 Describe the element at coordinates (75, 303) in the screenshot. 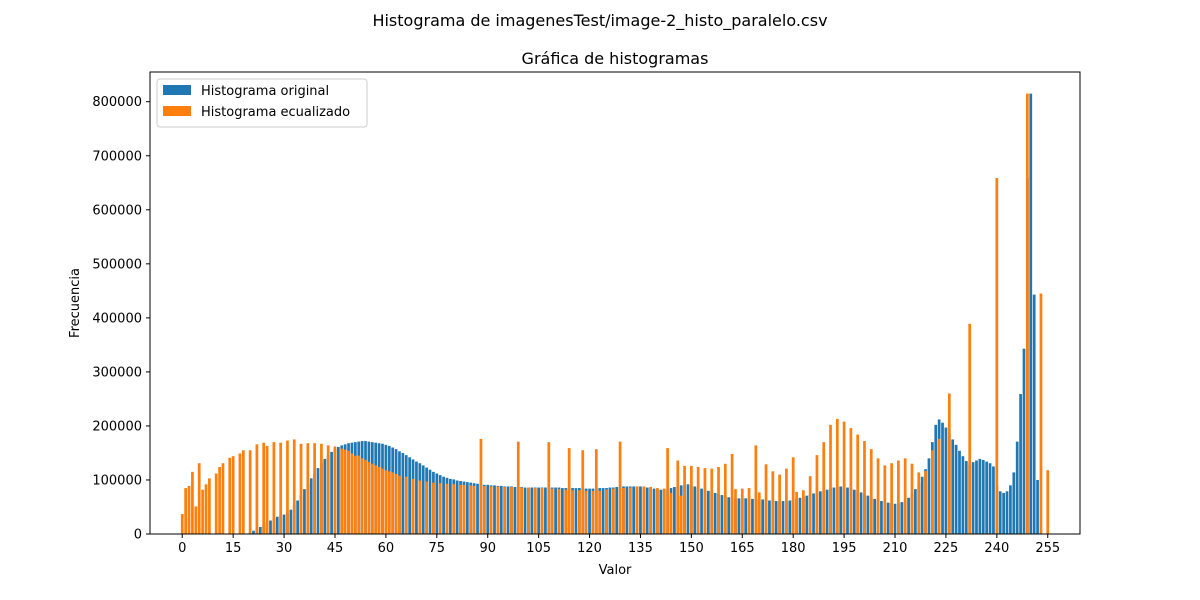

I see `y-axis-label: Frecuencia` at that location.